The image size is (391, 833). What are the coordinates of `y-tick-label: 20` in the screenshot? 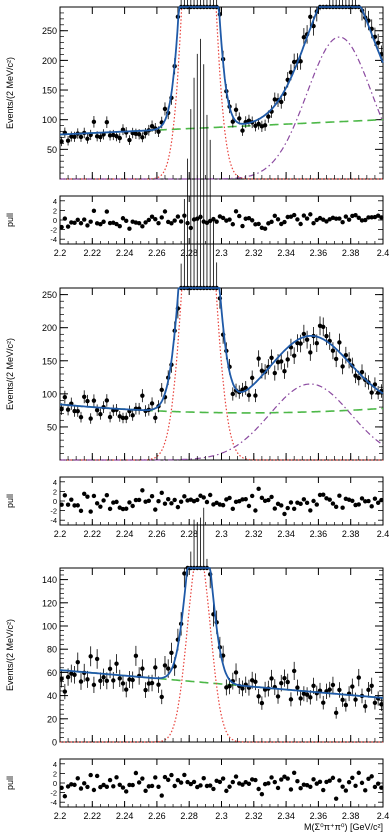 It's located at (52, 719).